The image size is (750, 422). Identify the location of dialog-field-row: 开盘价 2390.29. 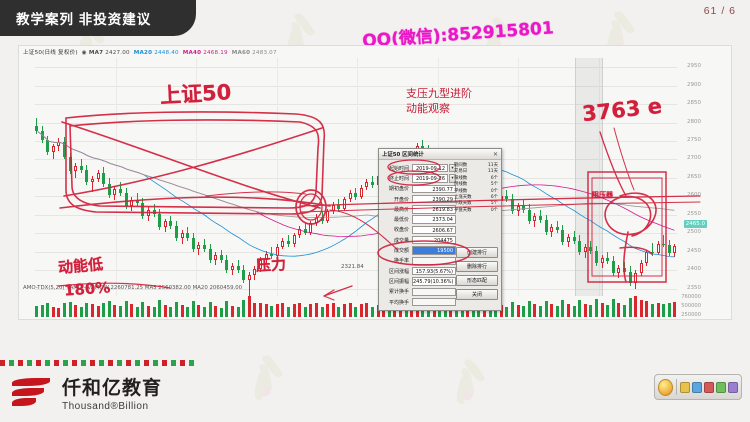
(419, 199).